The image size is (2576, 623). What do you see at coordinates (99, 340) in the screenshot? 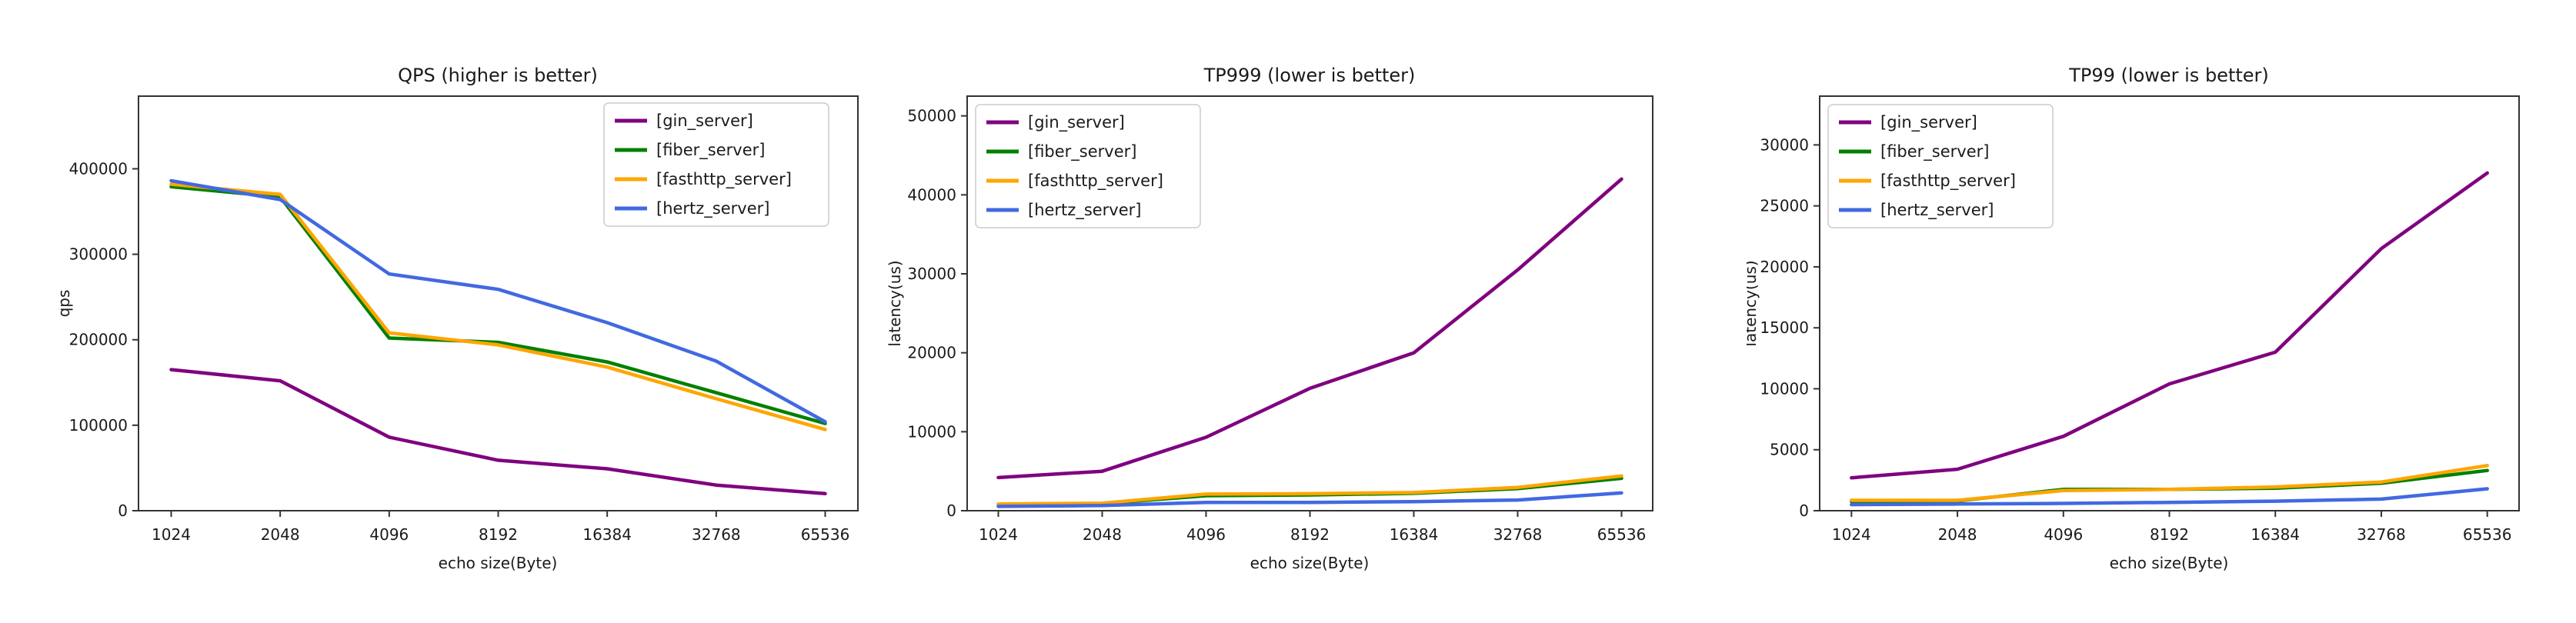
I see `y-tick-label: 200000` at bounding box center [99, 340].